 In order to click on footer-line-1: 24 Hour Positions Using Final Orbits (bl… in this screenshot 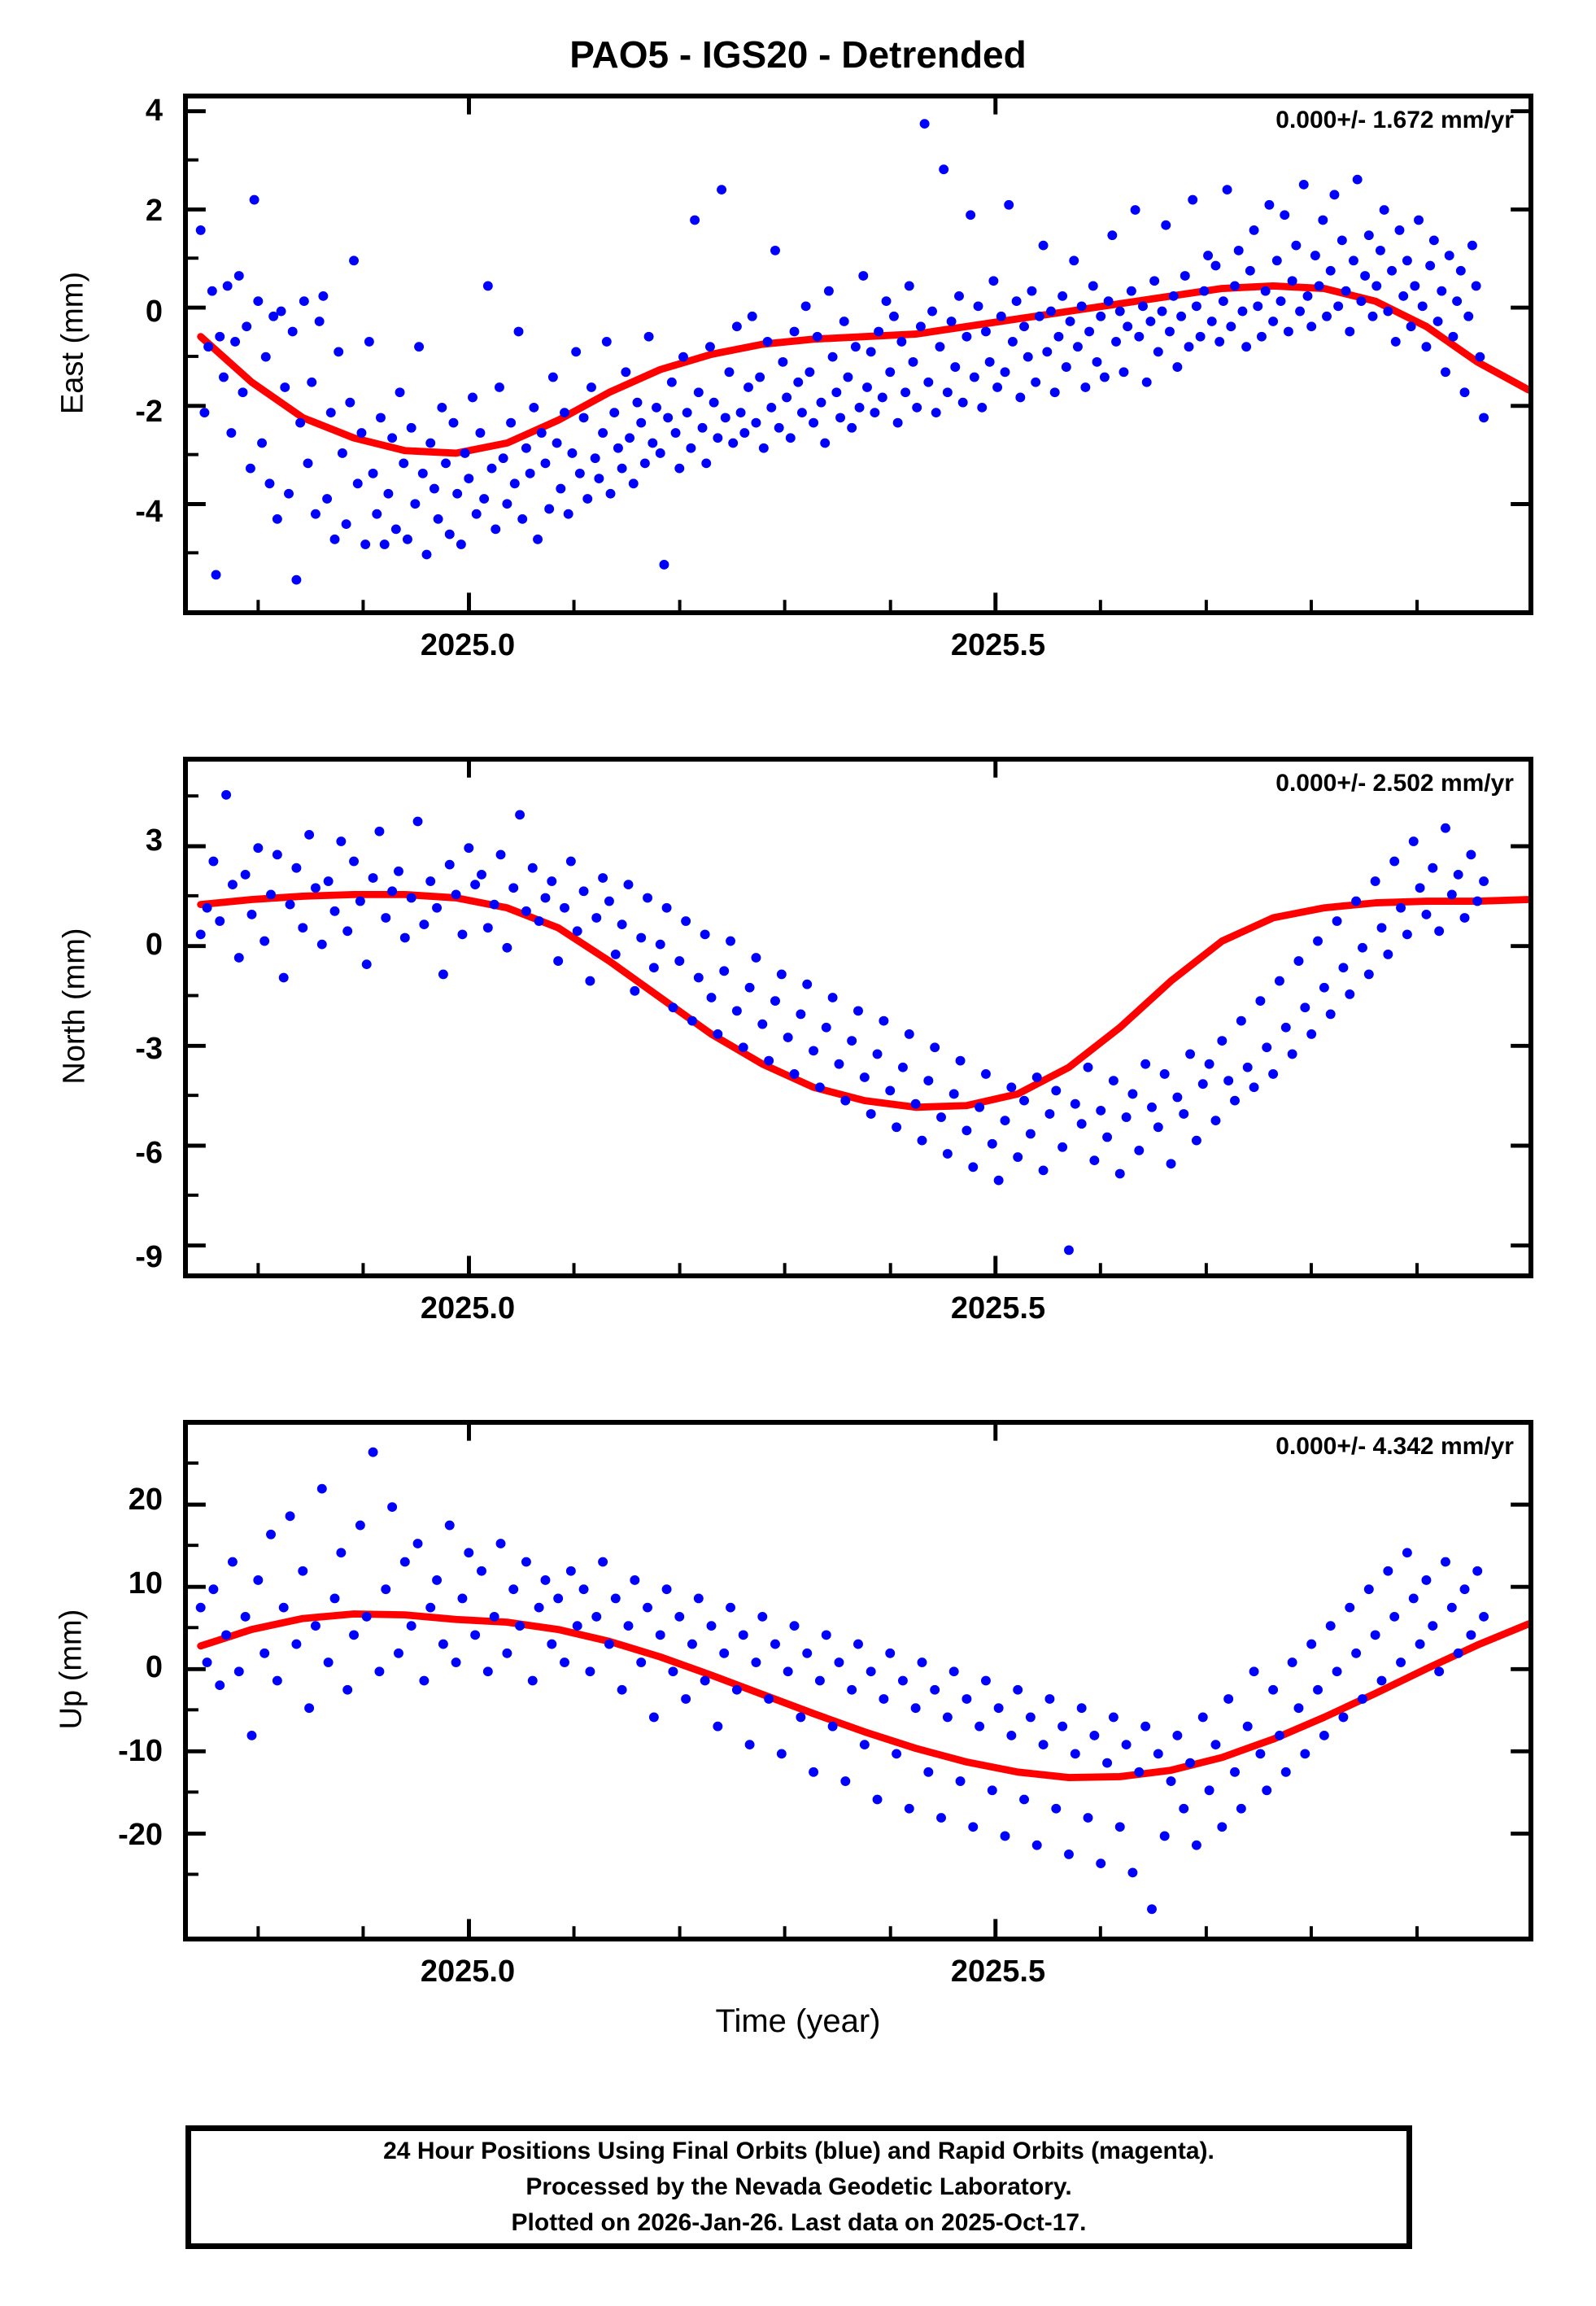, I will do `click(798, 2151)`.